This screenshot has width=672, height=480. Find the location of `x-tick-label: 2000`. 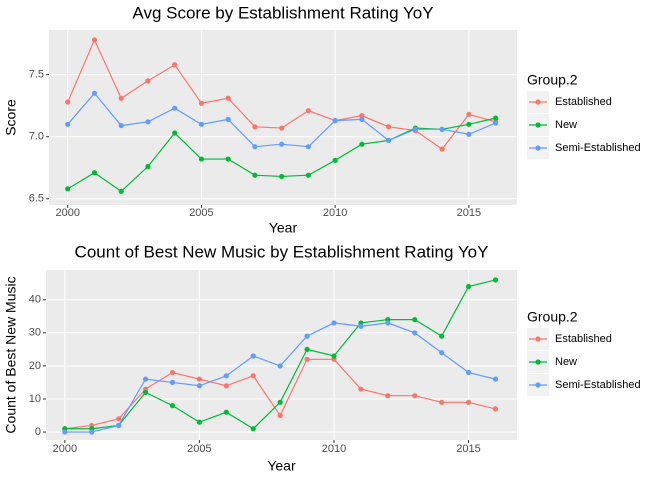

x-tick-label: 2000 is located at coordinates (67, 213).